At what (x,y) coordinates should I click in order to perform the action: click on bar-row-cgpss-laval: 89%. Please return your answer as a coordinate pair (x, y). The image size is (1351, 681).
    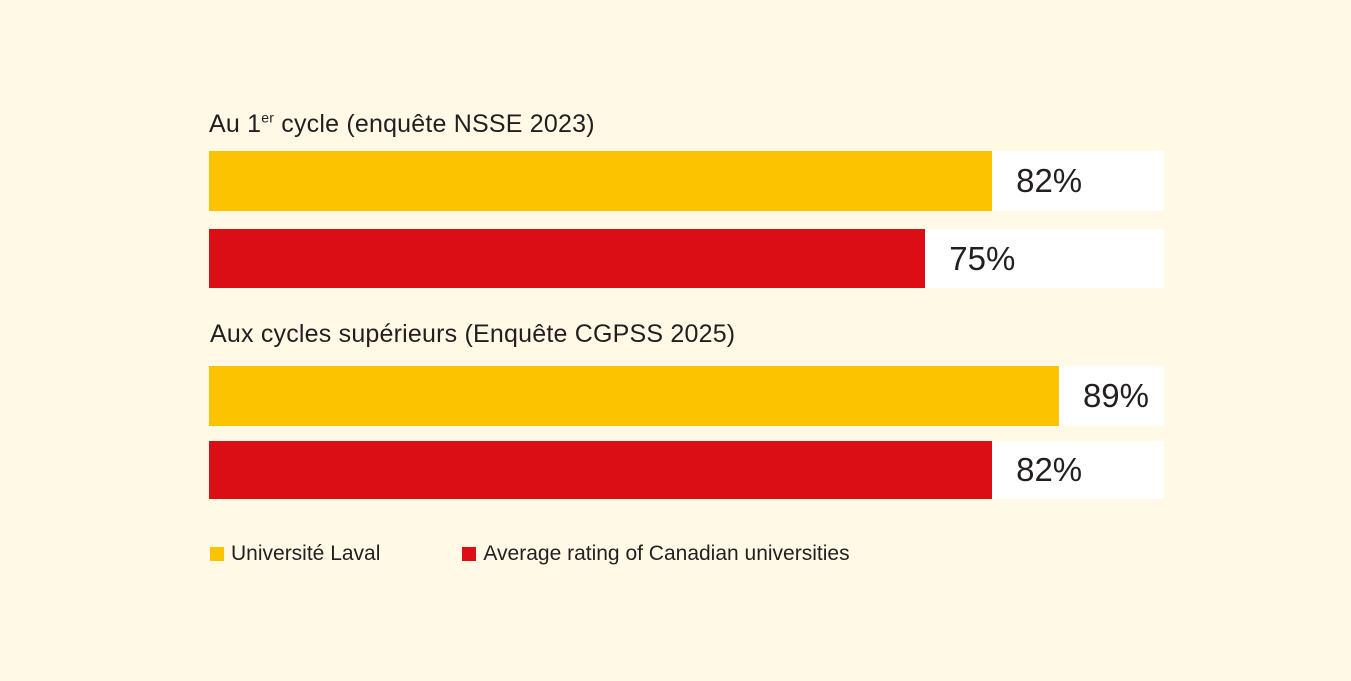
    Looking at the image, I should click on (686, 396).